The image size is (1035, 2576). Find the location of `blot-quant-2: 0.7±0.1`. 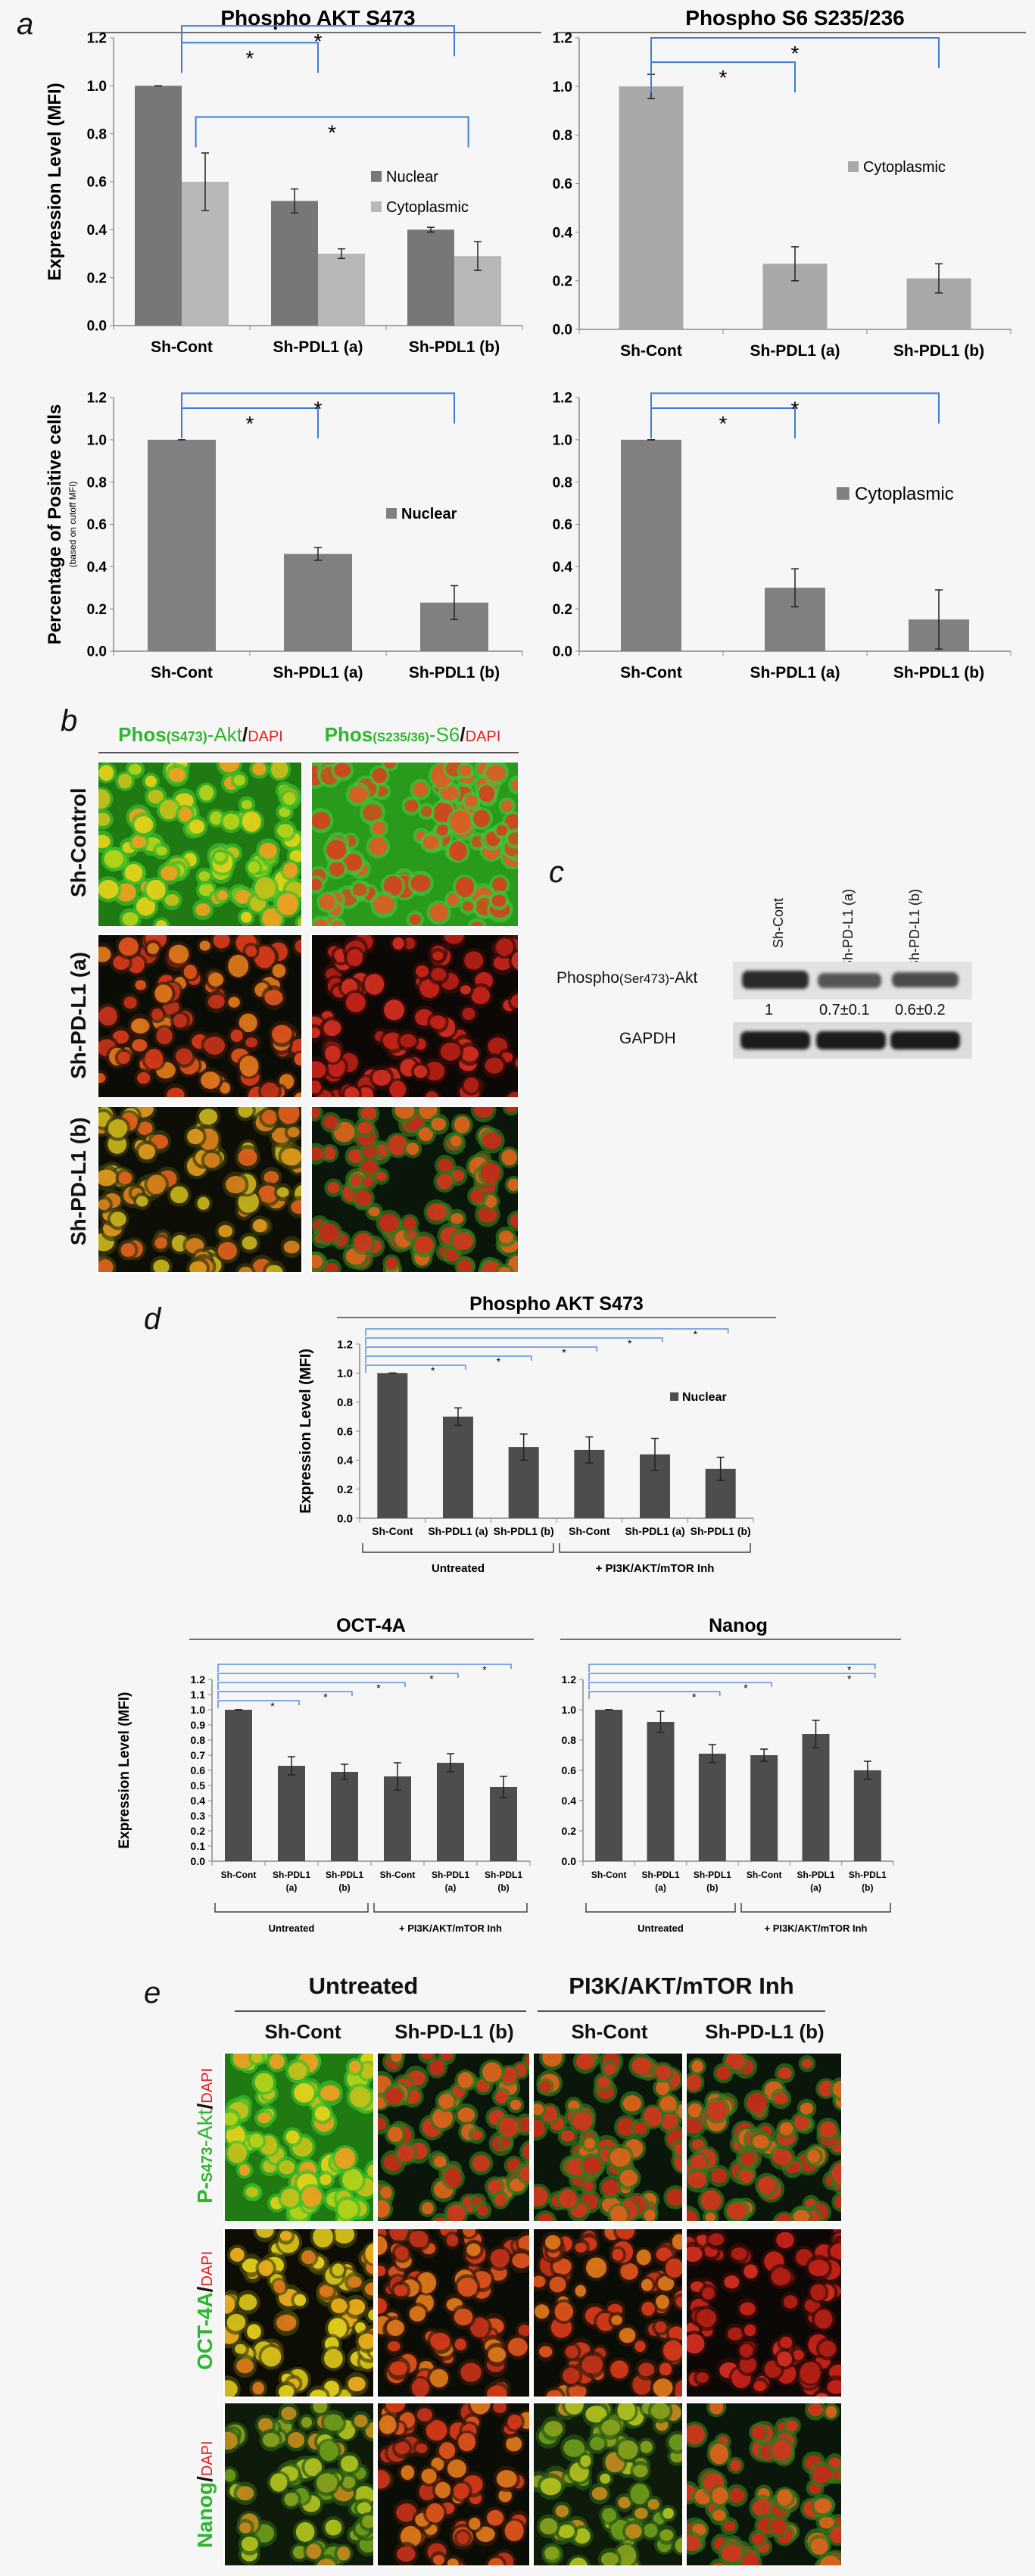

blot-quant-2: 0.7±0.1 is located at coordinates (844, 1010).